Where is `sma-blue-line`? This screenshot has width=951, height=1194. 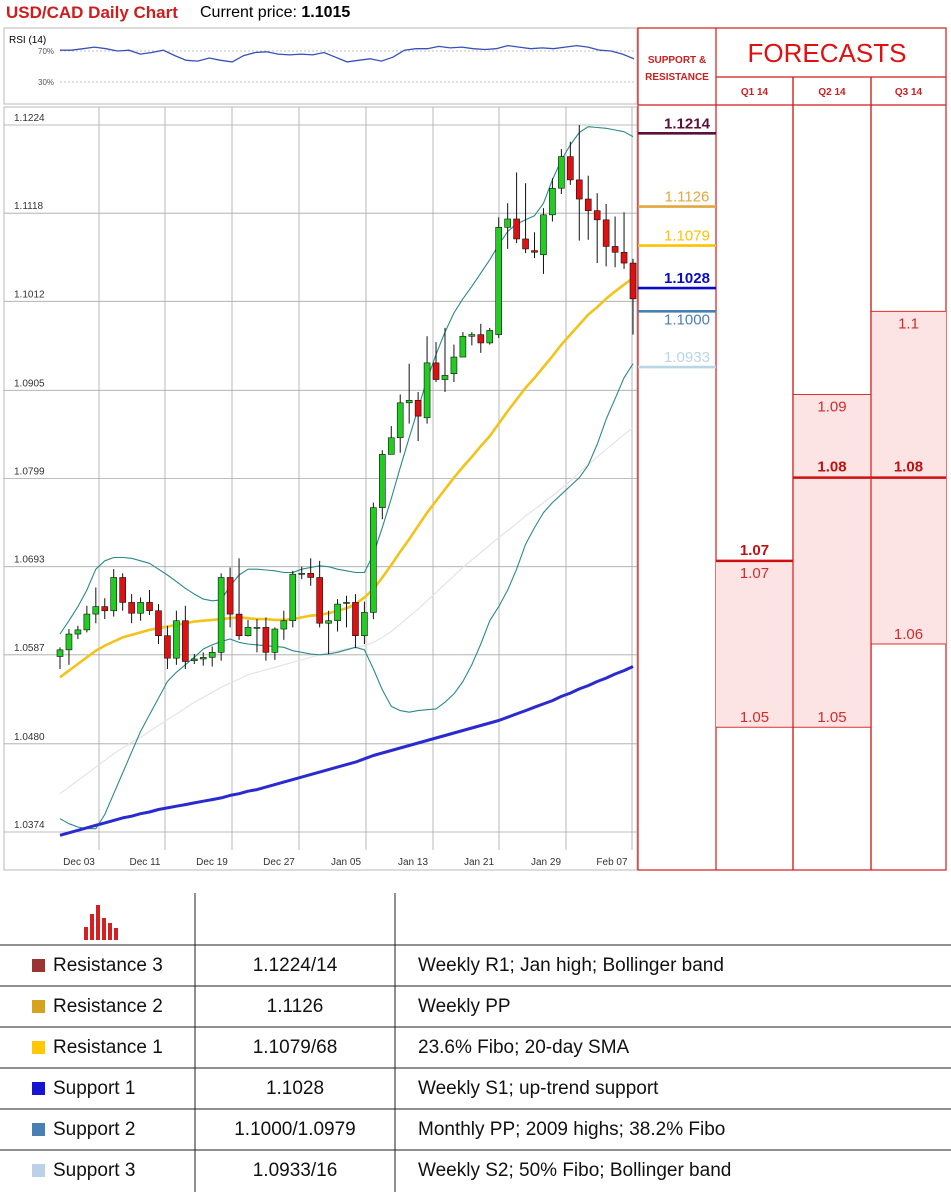
sma-blue-line is located at coordinates (346, 751).